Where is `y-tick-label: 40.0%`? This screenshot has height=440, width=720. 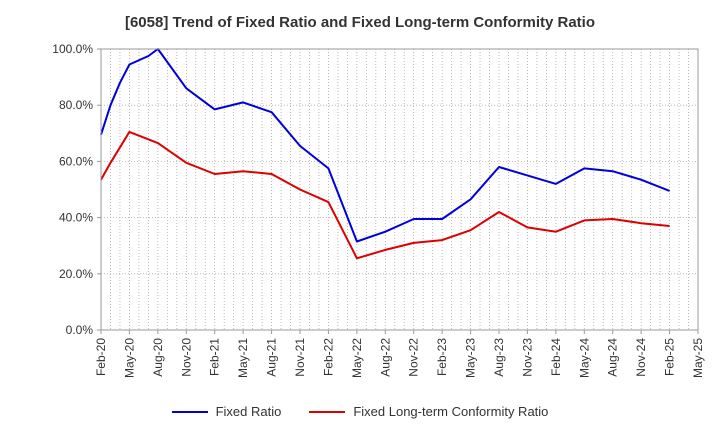 y-tick-label: 40.0% is located at coordinates (76, 218).